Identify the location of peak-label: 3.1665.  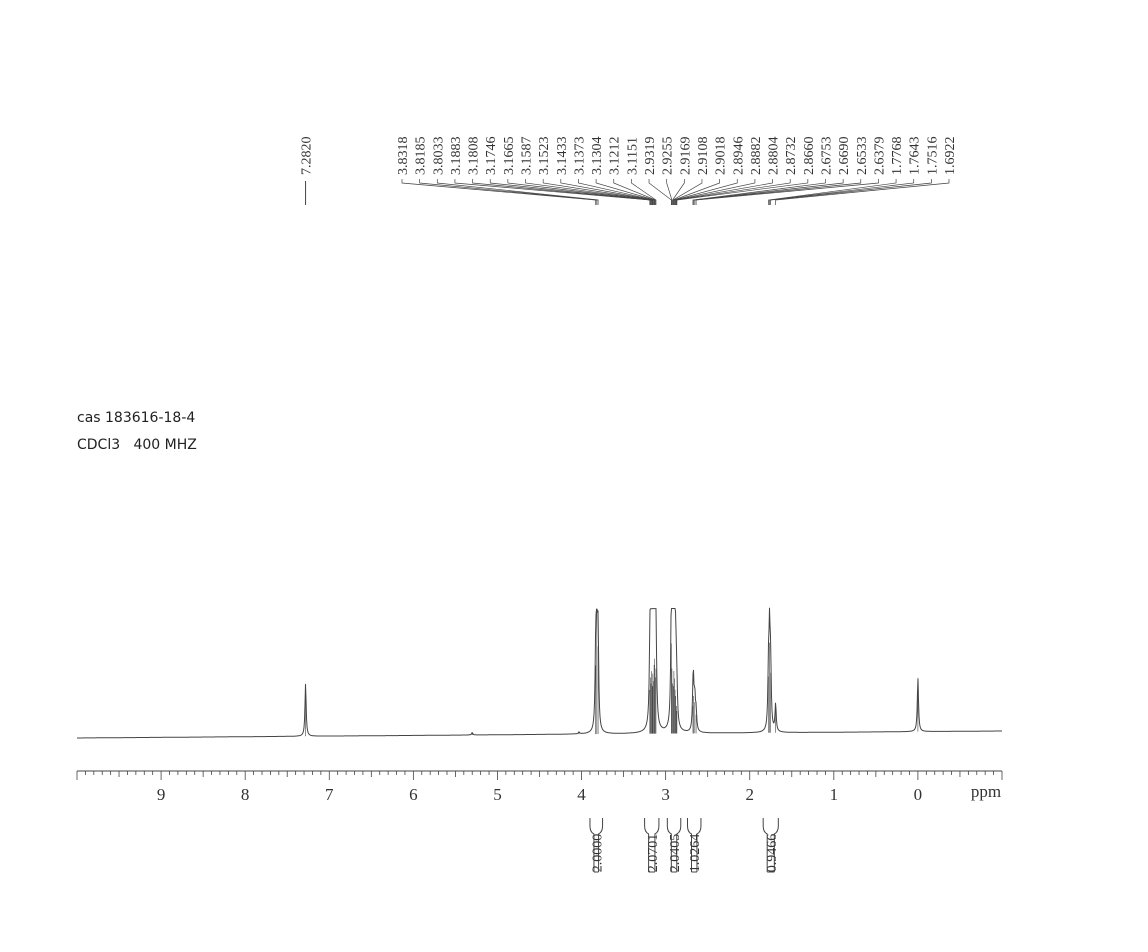
(509, 156).